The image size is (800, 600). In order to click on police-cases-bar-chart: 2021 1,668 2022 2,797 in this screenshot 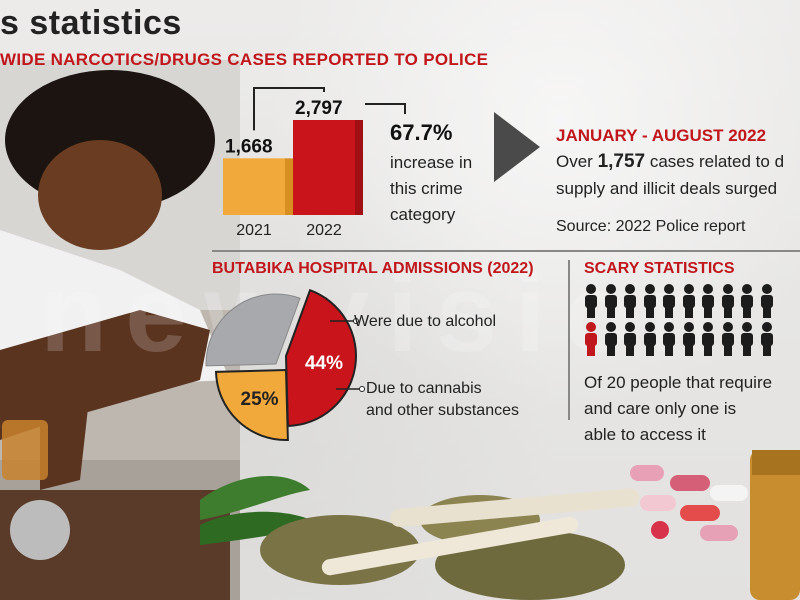, I will do `click(314, 163)`.